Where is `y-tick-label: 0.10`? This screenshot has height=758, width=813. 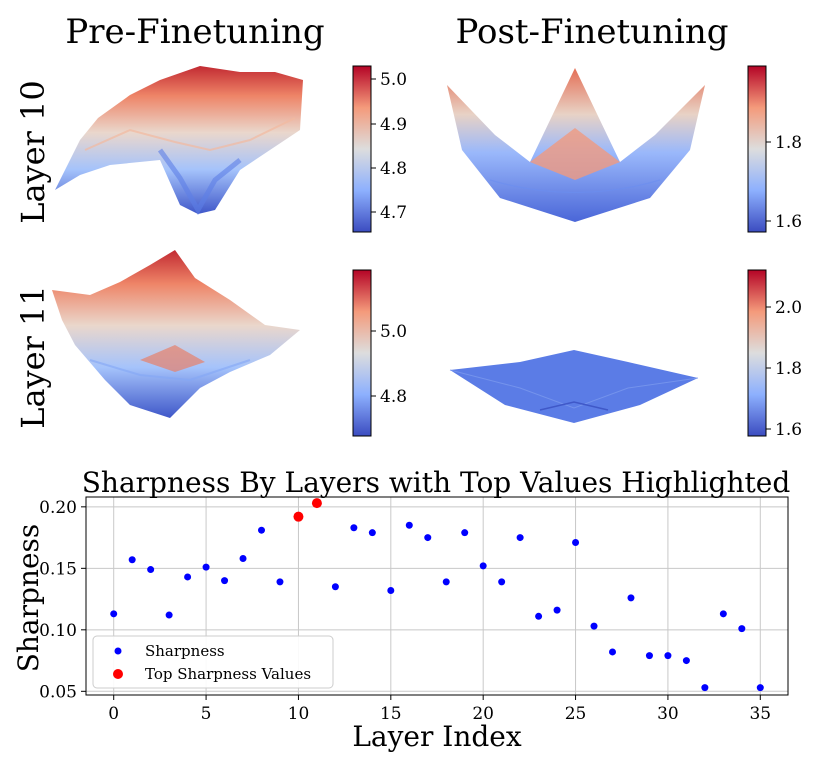
y-tick-label: 0.10 is located at coordinates (58, 631).